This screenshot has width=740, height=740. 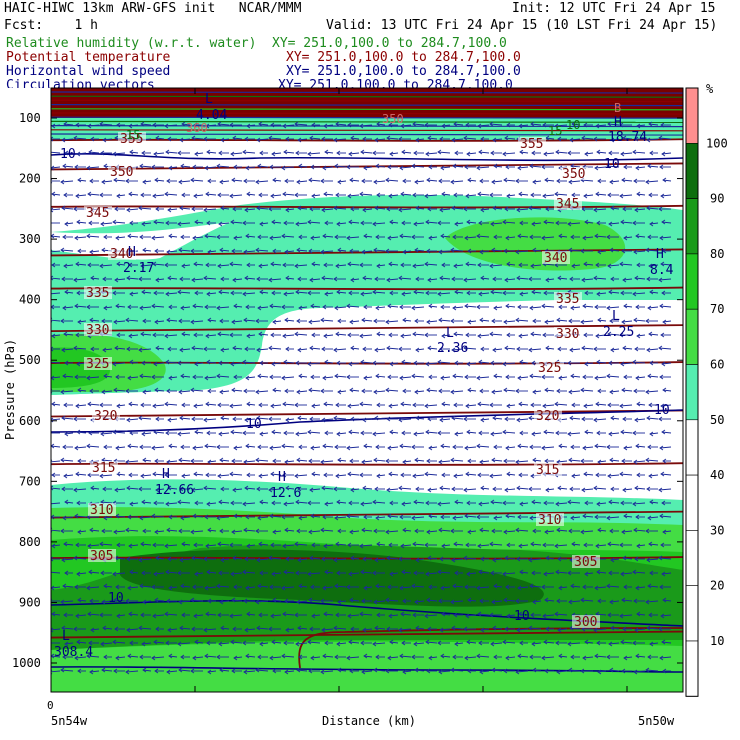 I want to click on top-band-label: B, so click(x=617, y=108).